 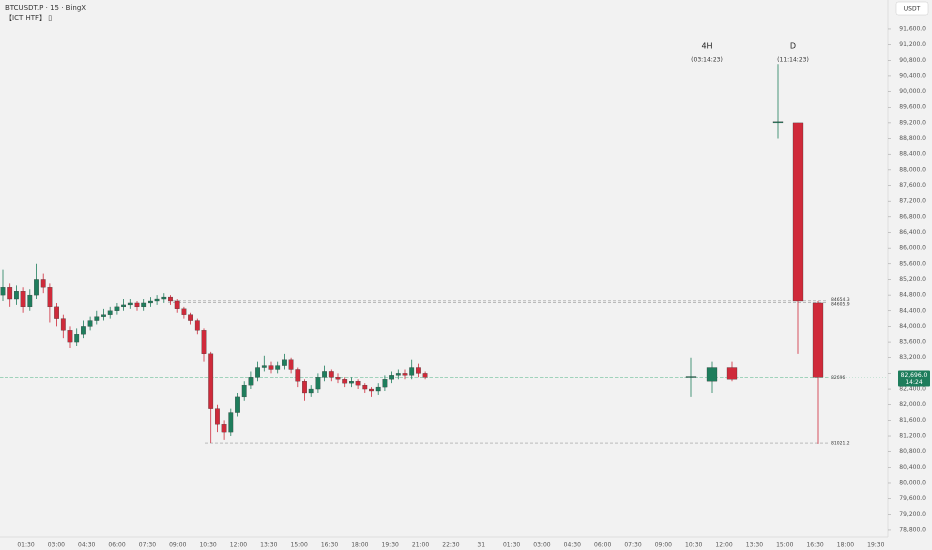 I want to click on x-tick-label: 07:30, so click(x=632, y=545).